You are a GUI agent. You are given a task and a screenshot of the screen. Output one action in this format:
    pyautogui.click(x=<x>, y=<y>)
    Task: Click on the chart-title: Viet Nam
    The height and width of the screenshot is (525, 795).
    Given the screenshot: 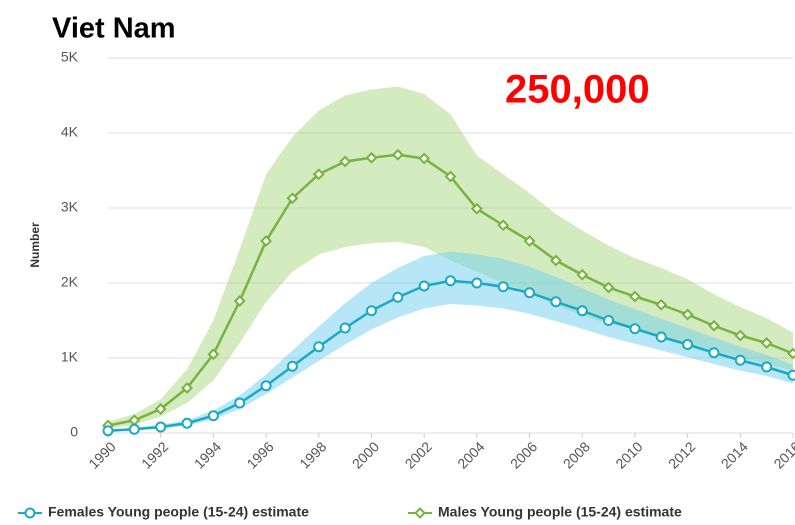 What is the action you would take?
    pyautogui.click(x=114, y=29)
    